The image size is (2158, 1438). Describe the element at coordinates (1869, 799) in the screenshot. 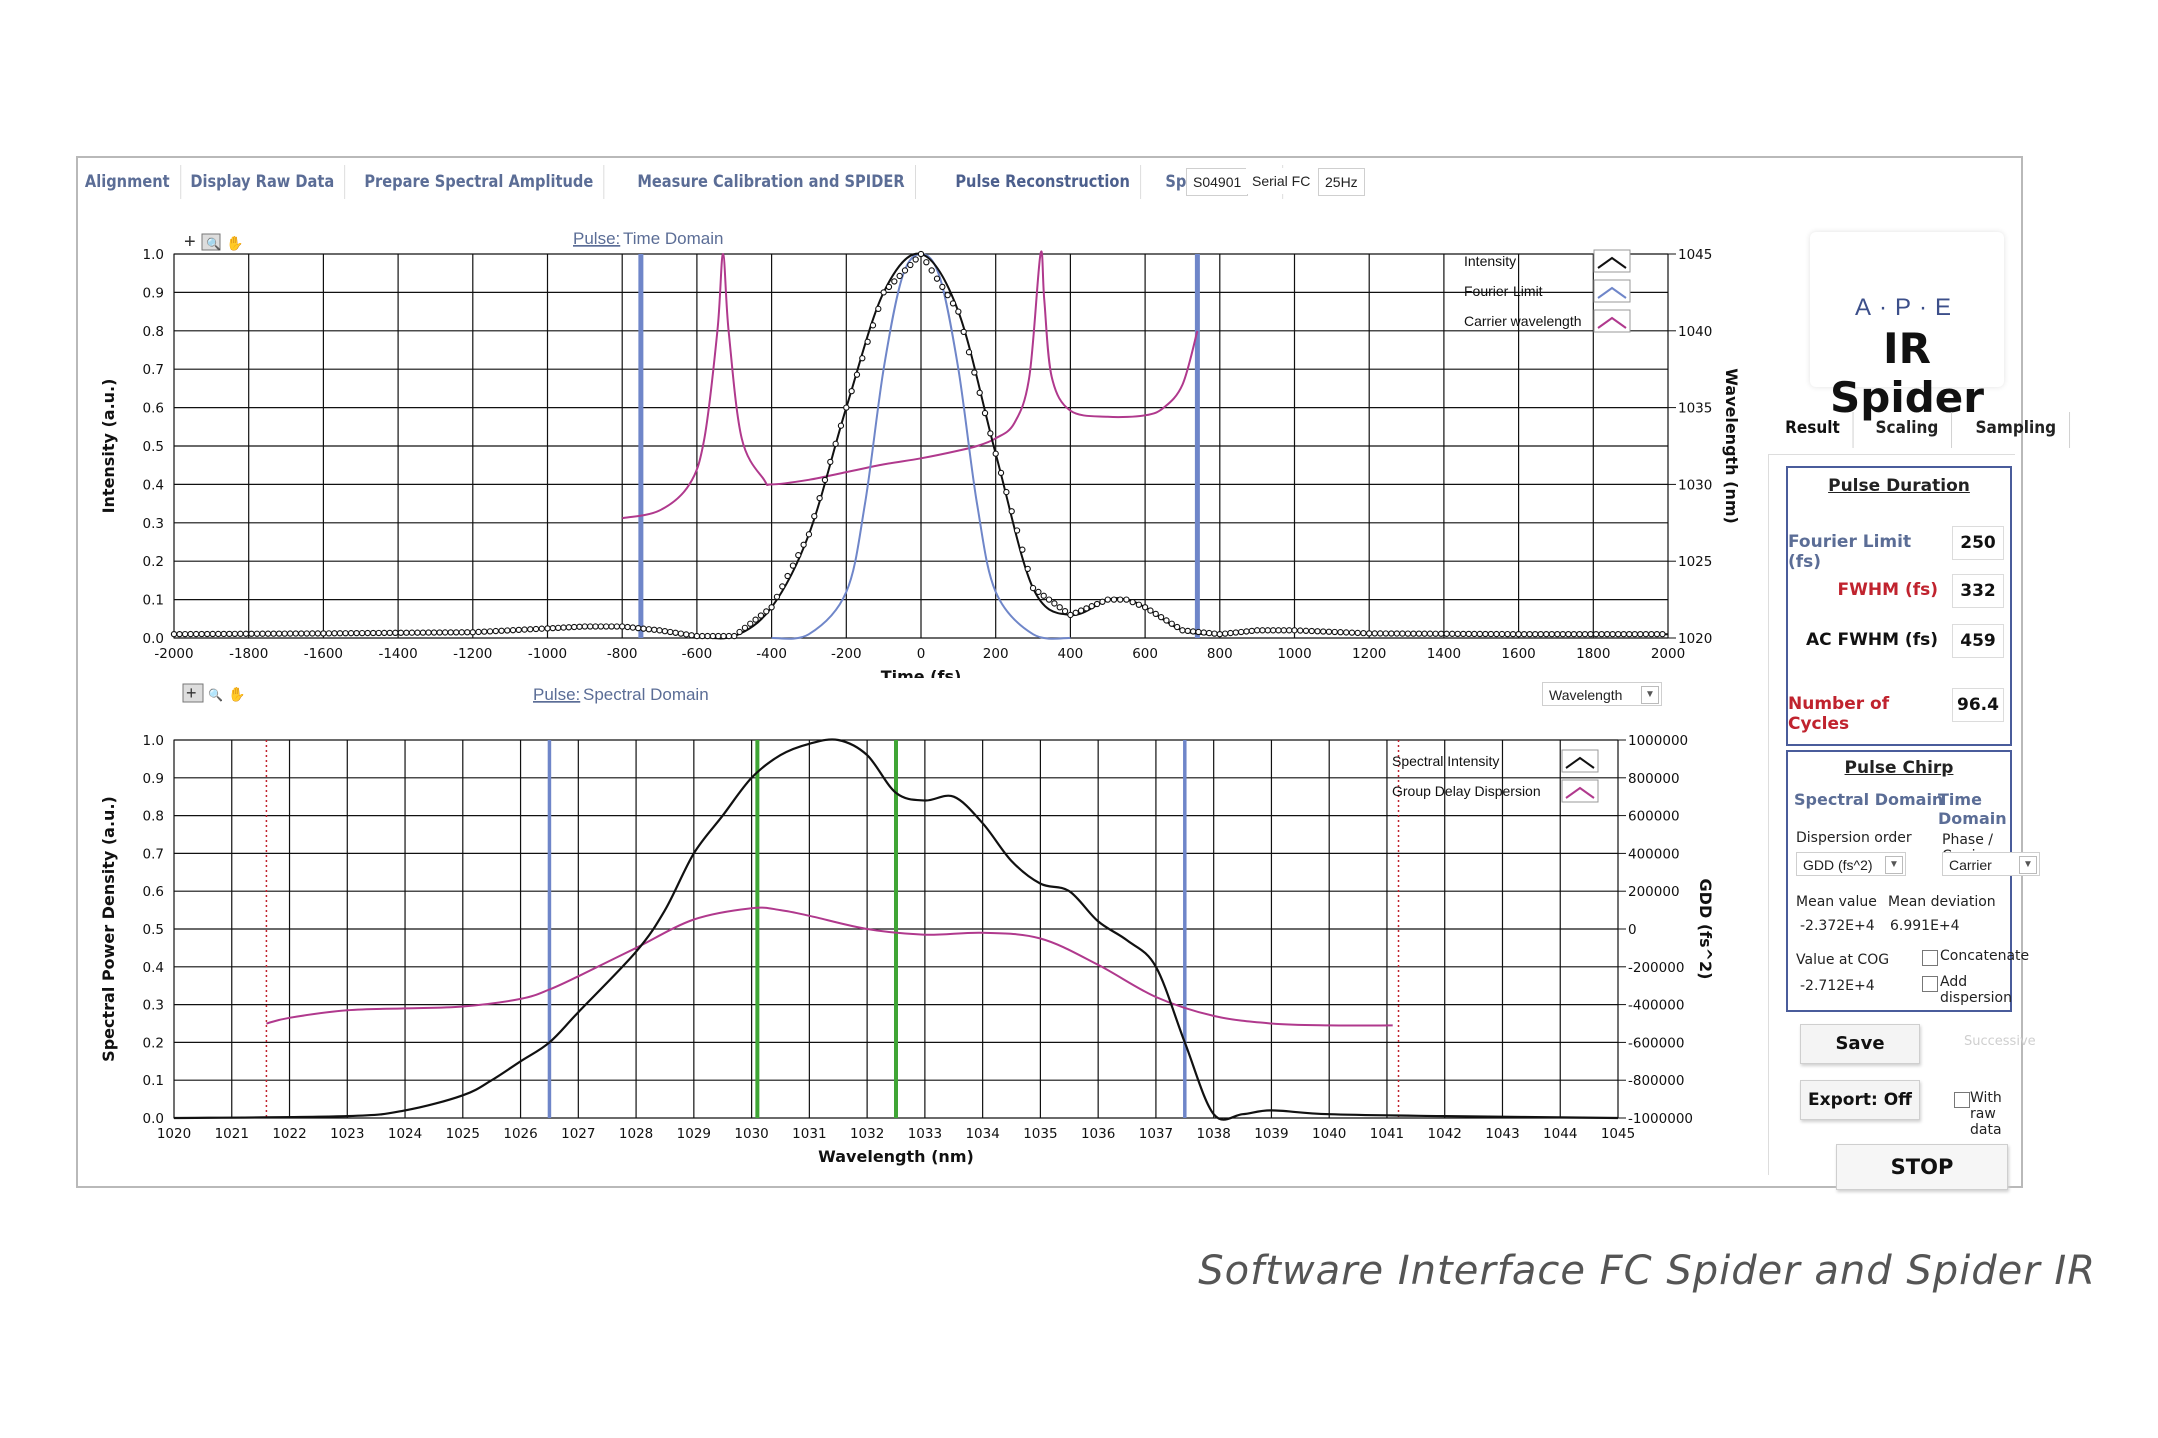

I see `spectral-domain-option: Spectral Domain` at that location.